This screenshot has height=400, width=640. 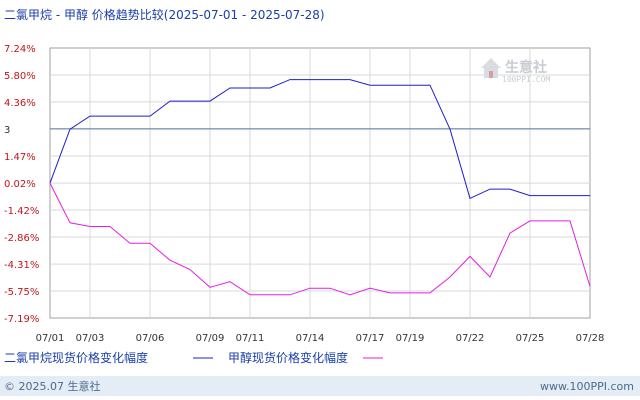 What do you see at coordinates (410, 338) in the screenshot?
I see `x-tick-label: 07/19` at bounding box center [410, 338].